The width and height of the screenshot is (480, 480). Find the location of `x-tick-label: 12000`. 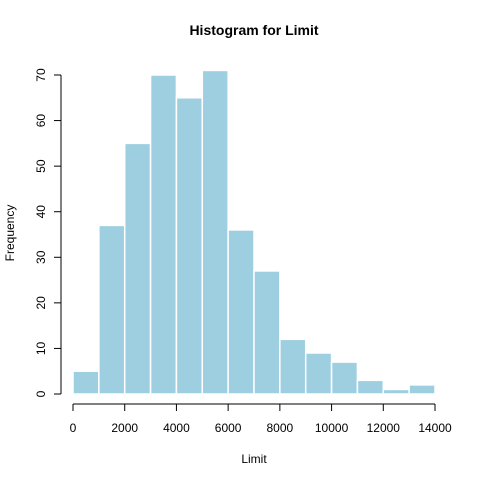

x-tick-label: 12000 is located at coordinates (384, 428).